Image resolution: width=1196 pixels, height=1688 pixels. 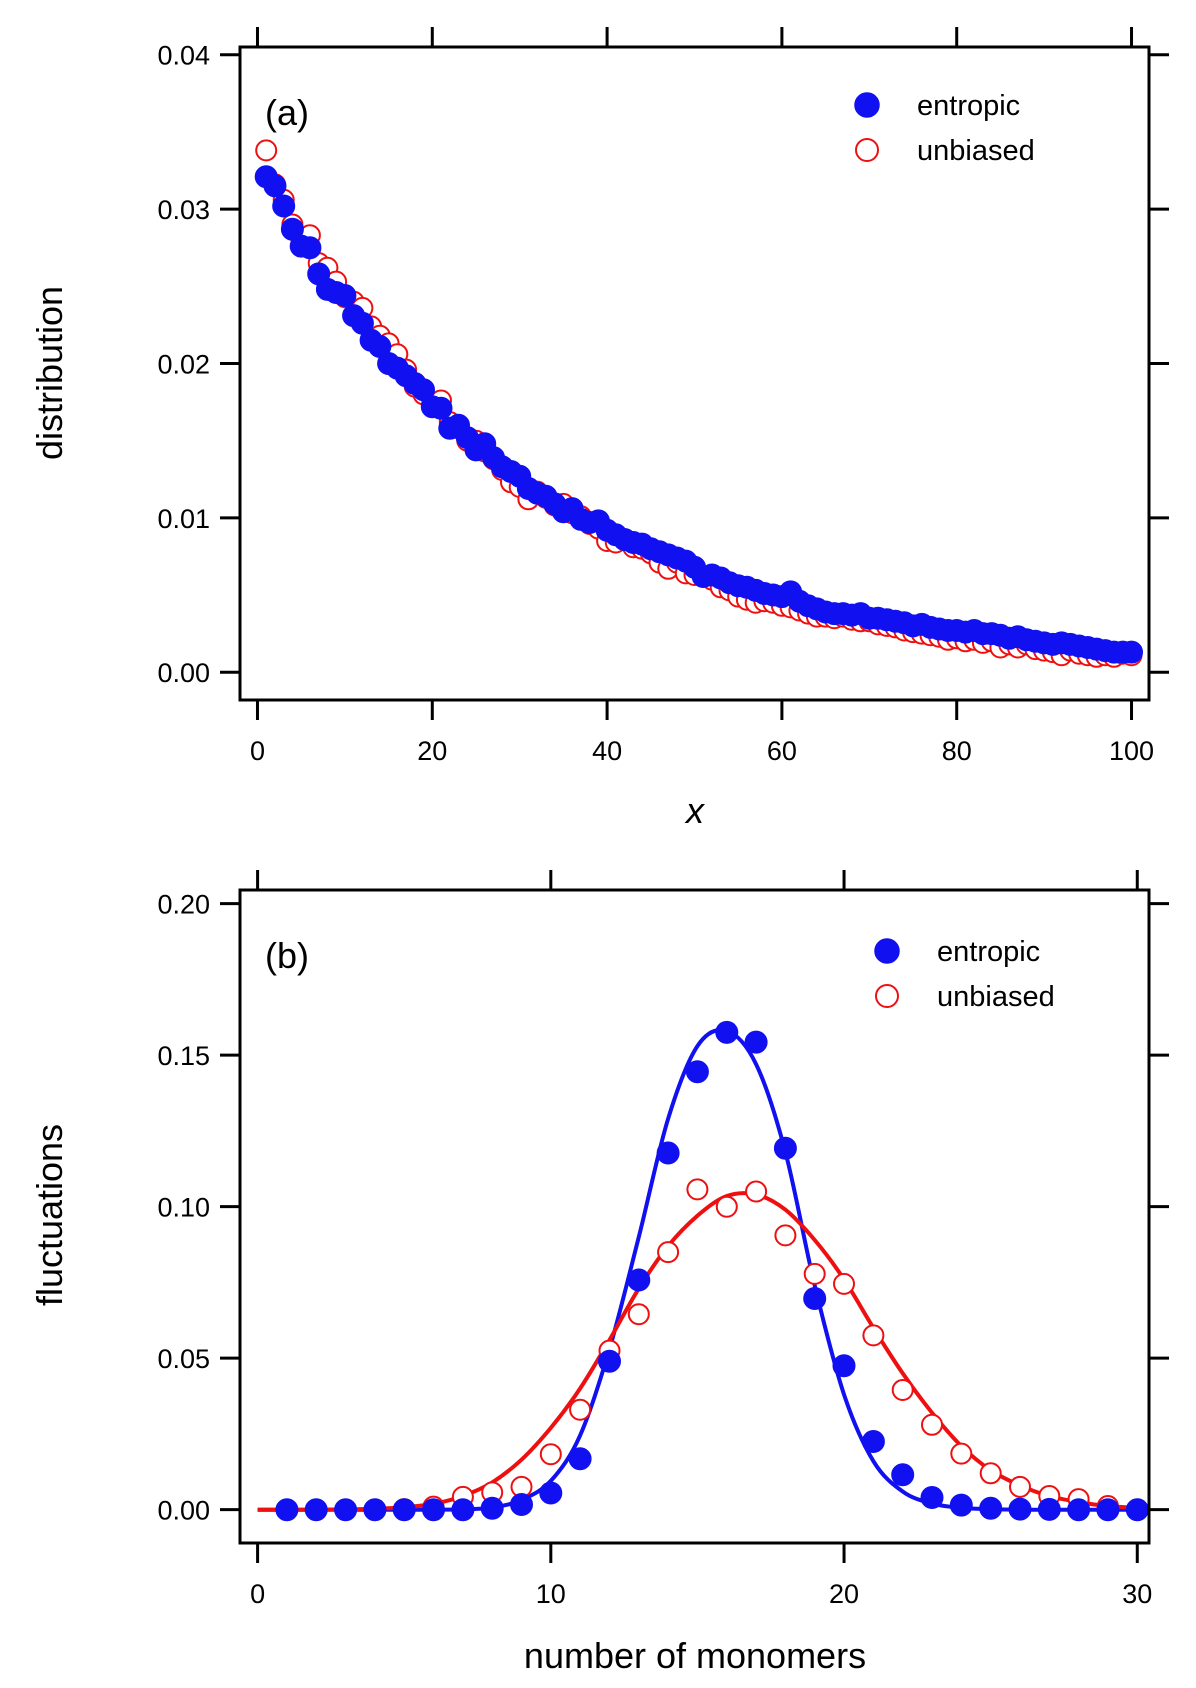 I want to click on panel-a-y-tick-labels: 0.00 0.01 0.02 0.03 0.04, so click(x=183, y=364).